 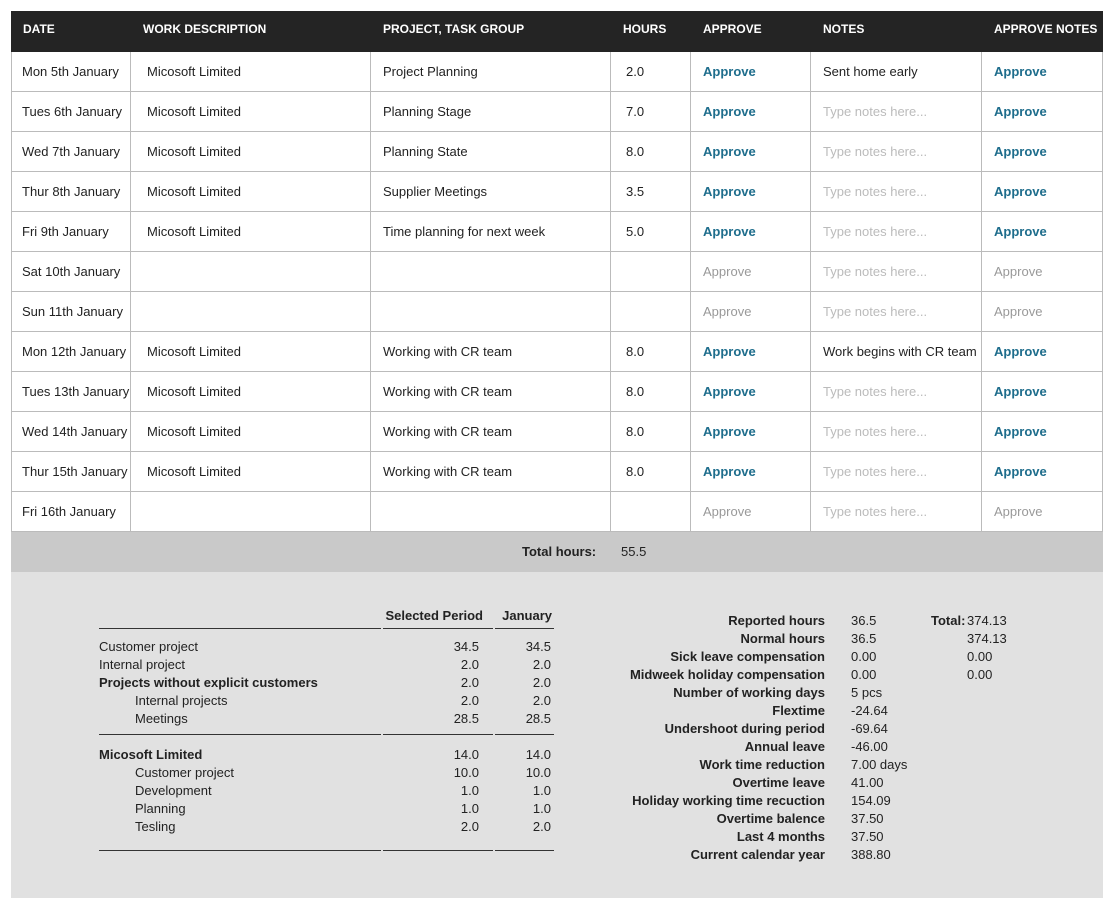 What do you see at coordinates (71, 151) in the screenshot?
I see `date: Wed 7th January` at bounding box center [71, 151].